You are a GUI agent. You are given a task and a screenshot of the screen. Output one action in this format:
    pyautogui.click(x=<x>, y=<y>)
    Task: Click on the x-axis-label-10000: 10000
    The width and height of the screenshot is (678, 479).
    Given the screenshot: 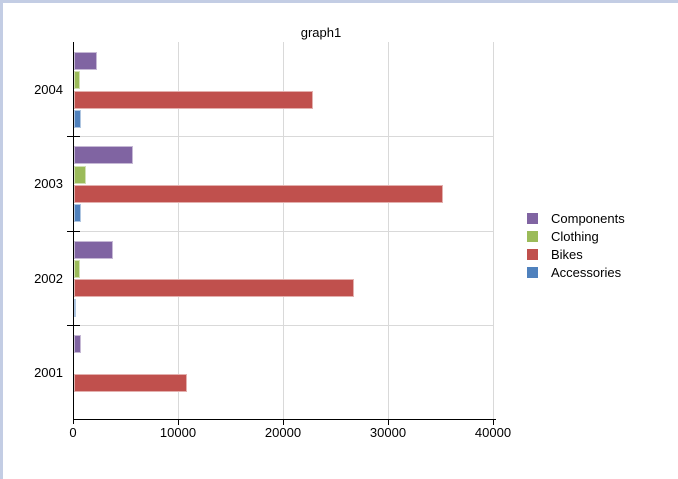 What is the action you would take?
    pyautogui.click(x=178, y=432)
    